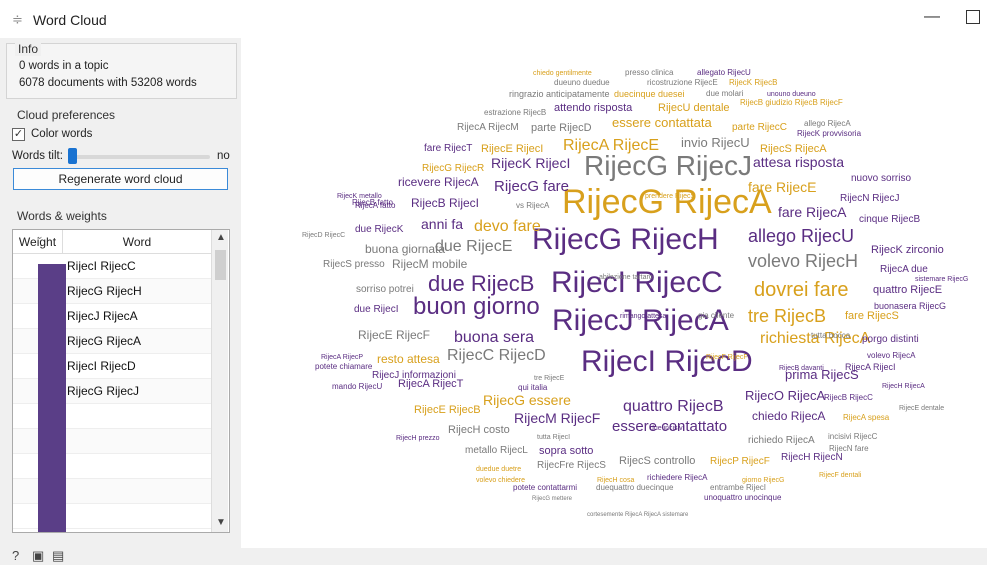 Image resolution: width=987 pixels, height=565 pixels. I want to click on words-tilt-slider-track, so click(139, 157).